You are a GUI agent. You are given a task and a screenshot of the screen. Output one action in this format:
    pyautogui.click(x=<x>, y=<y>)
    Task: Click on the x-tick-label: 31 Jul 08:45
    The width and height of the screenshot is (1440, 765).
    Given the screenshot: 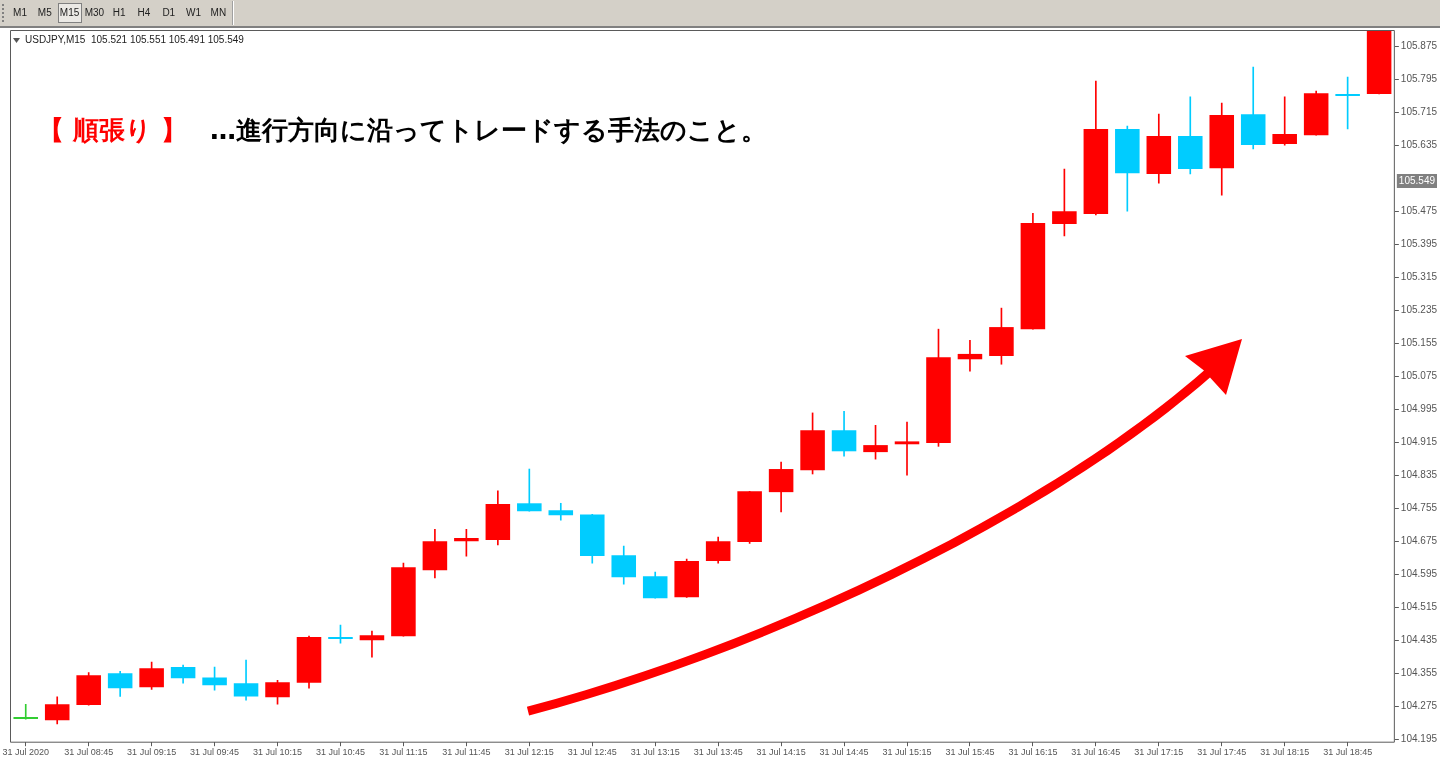 What is the action you would take?
    pyautogui.click(x=89, y=752)
    